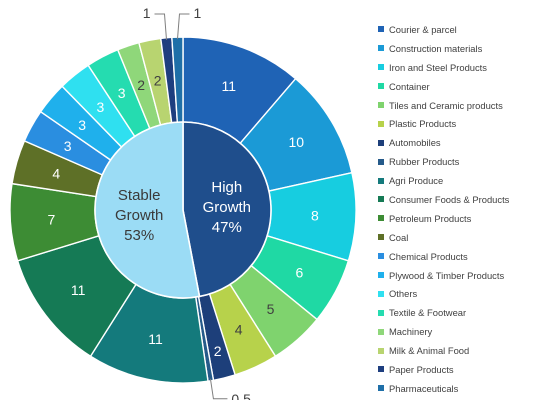  What do you see at coordinates (459, 86) in the screenshot?
I see `legend-item-container: Container` at bounding box center [459, 86].